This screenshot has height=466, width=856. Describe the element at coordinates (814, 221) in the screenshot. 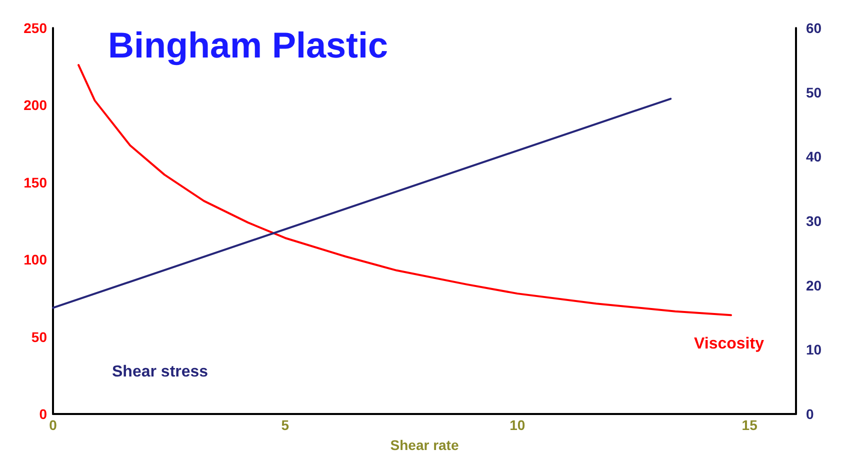

I see `y2-tick-label: 30` at that location.